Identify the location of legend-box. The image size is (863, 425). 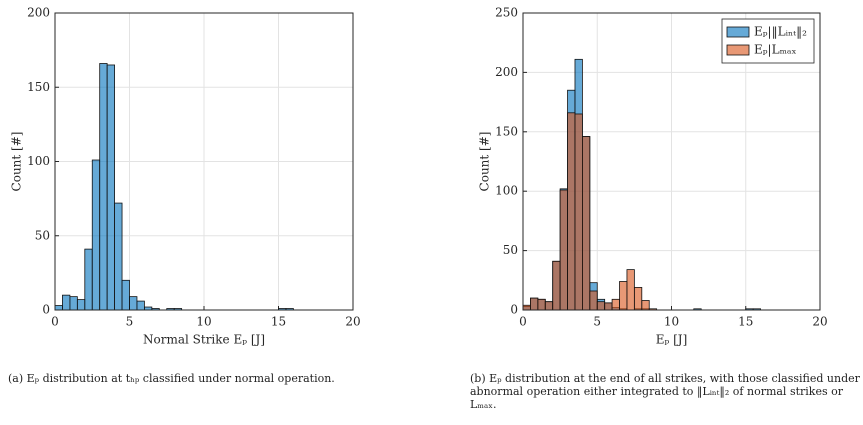
(768, 41).